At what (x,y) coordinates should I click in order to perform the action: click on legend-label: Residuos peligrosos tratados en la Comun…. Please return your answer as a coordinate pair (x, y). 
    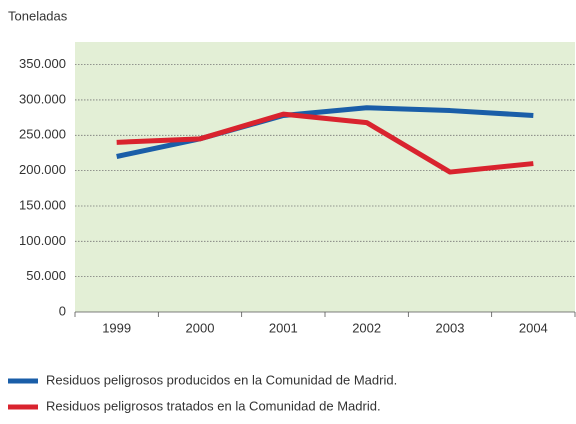
    Looking at the image, I should click on (213, 405).